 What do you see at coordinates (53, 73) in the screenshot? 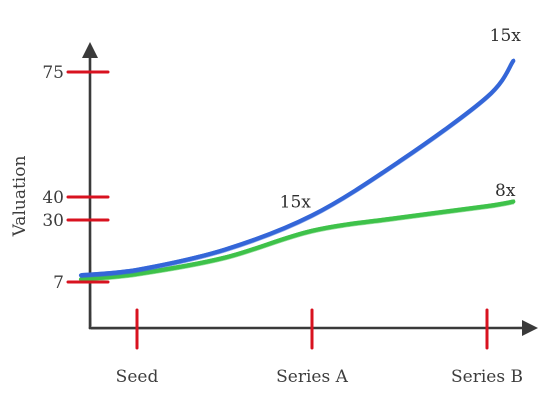
I see `y-tick-label: 75` at bounding box center [53, 73].